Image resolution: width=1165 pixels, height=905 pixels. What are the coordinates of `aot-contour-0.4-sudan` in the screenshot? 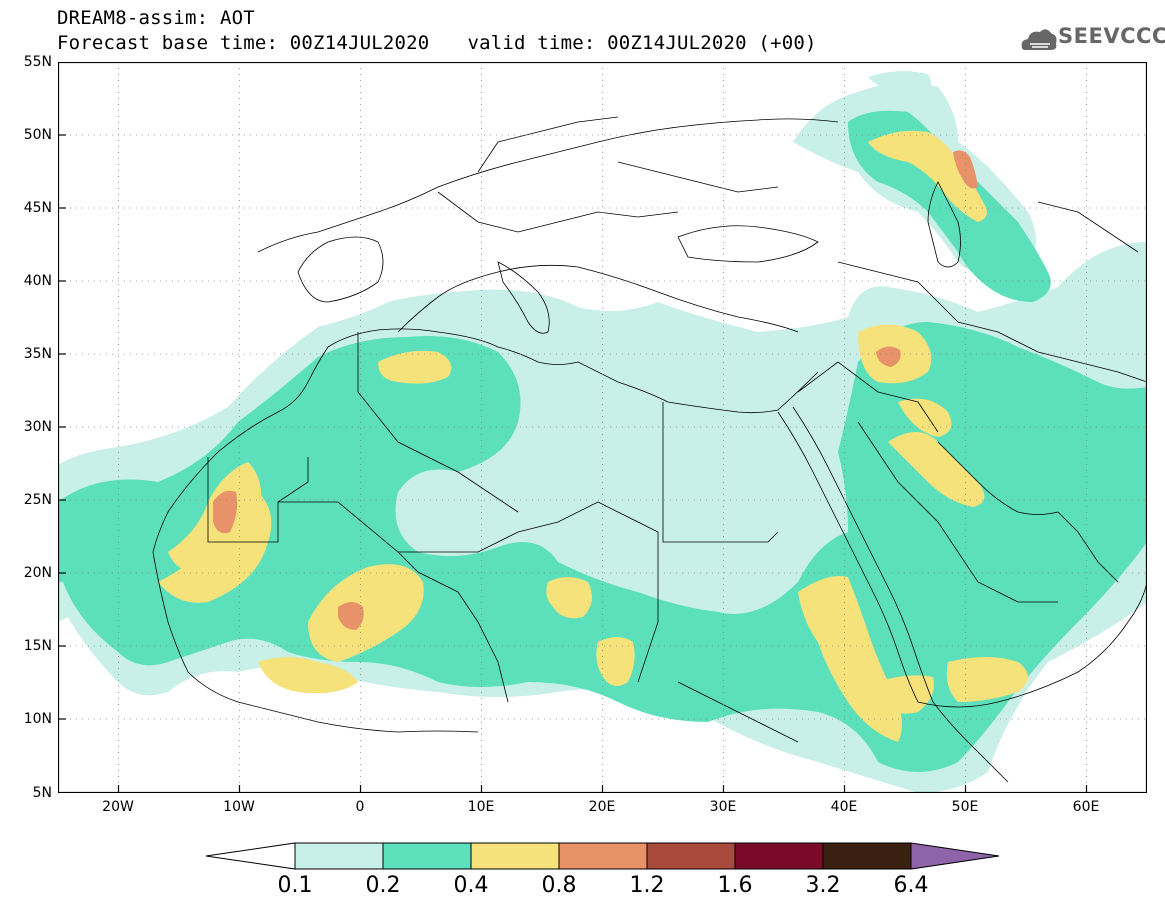 It's located at (615, 661).